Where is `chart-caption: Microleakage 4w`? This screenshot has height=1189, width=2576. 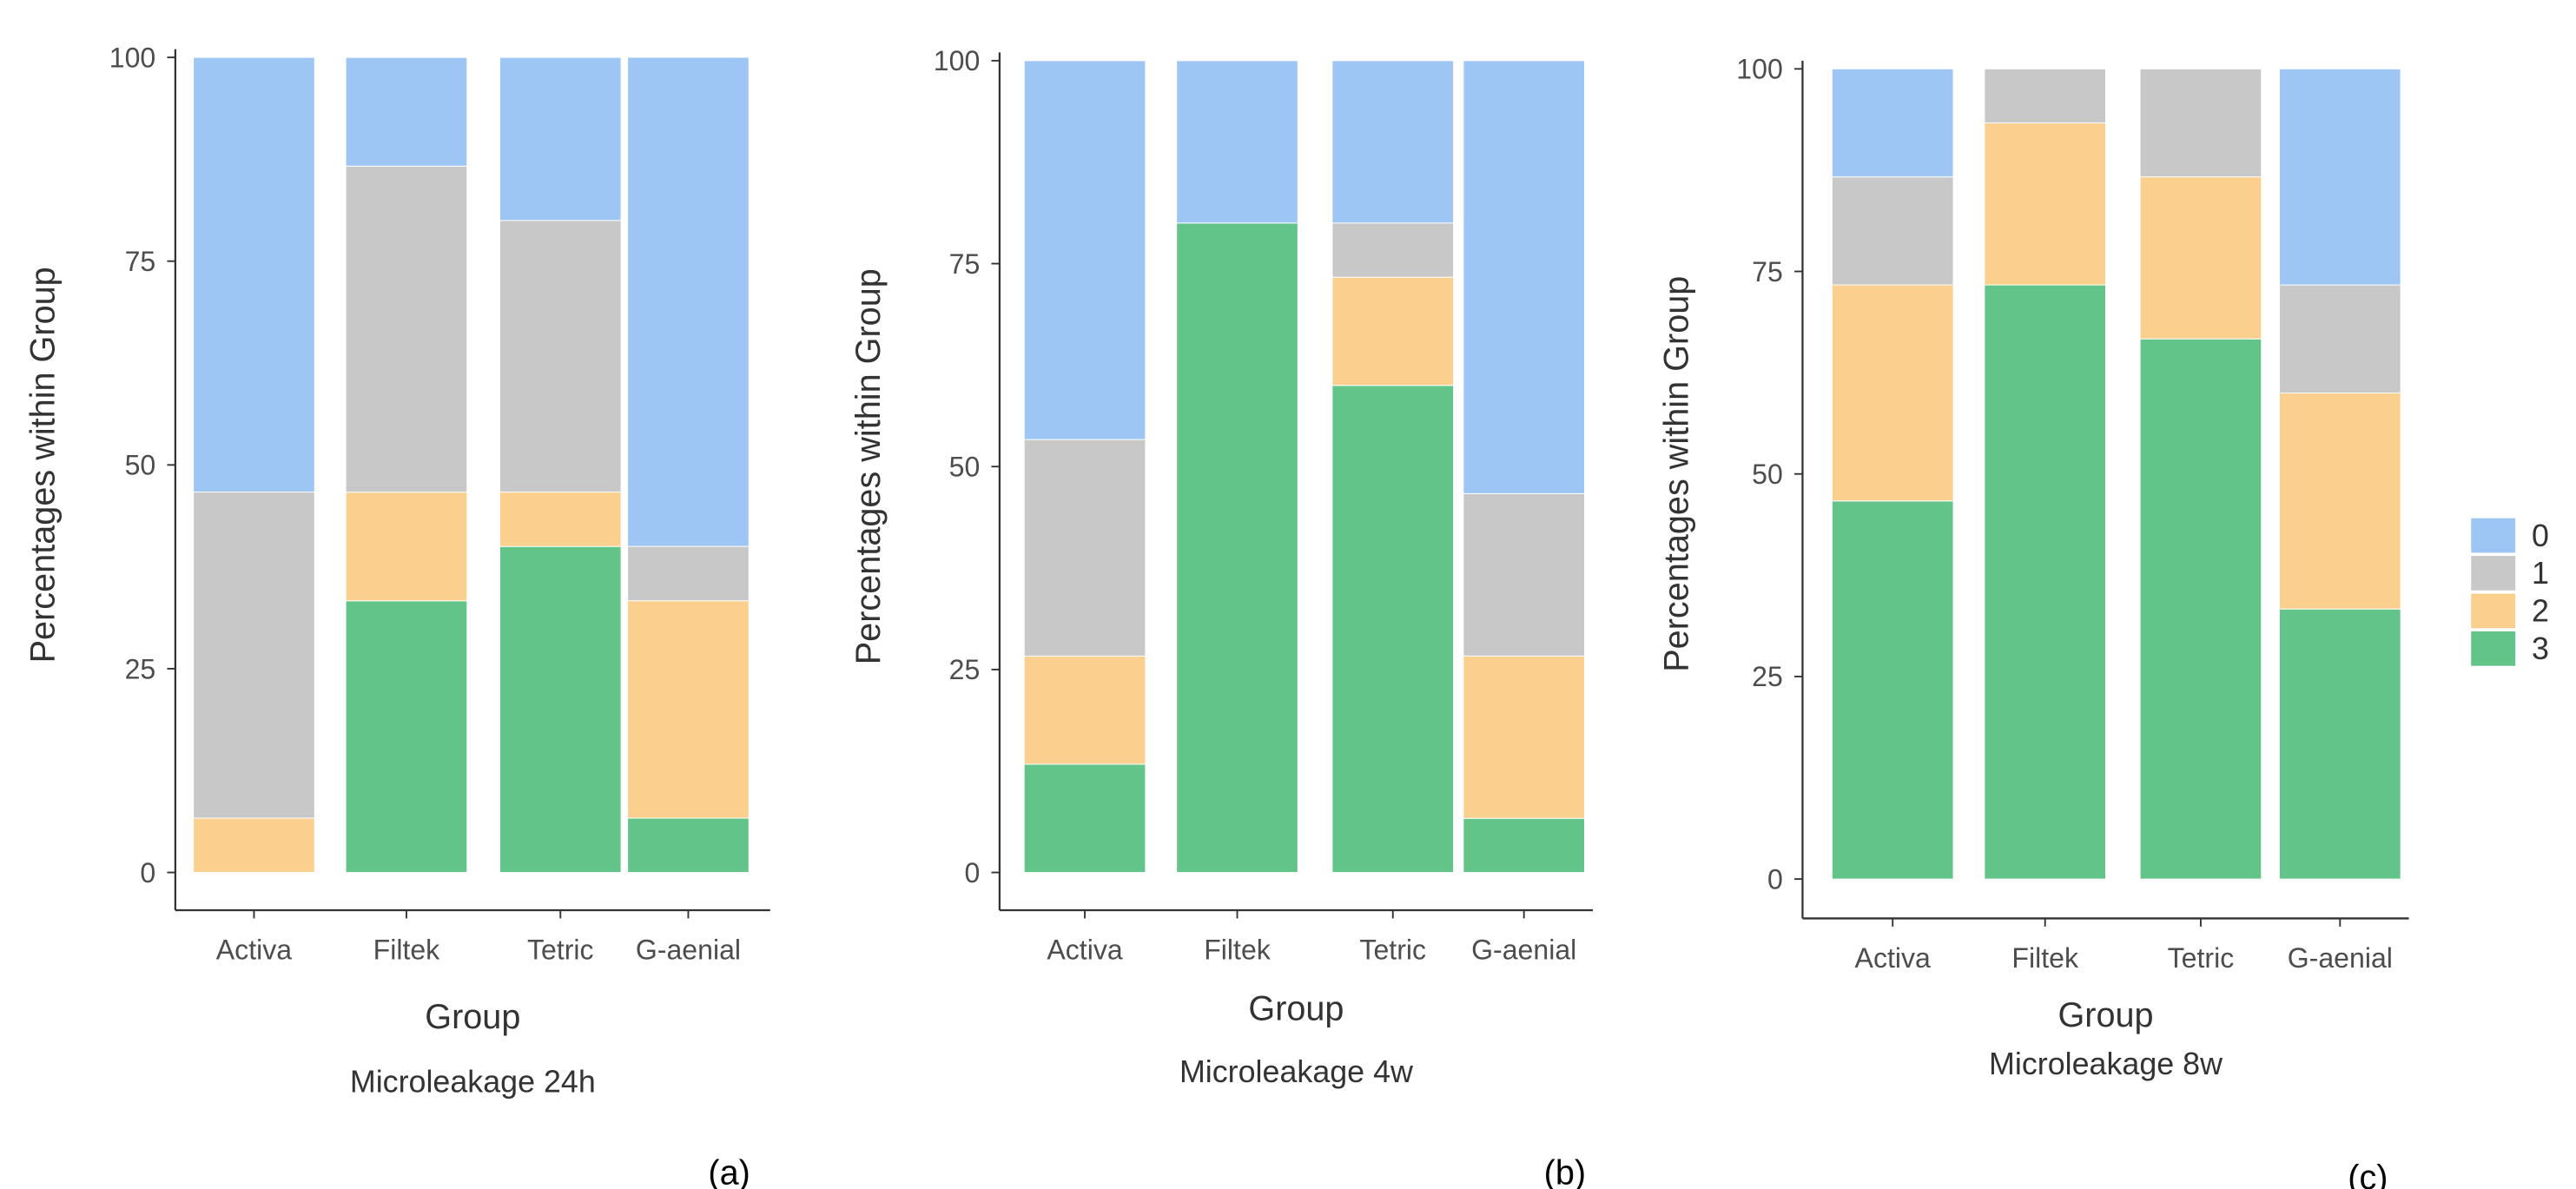 chart-caption: Microleakage 4w is located at coordinates (1296, 1071).